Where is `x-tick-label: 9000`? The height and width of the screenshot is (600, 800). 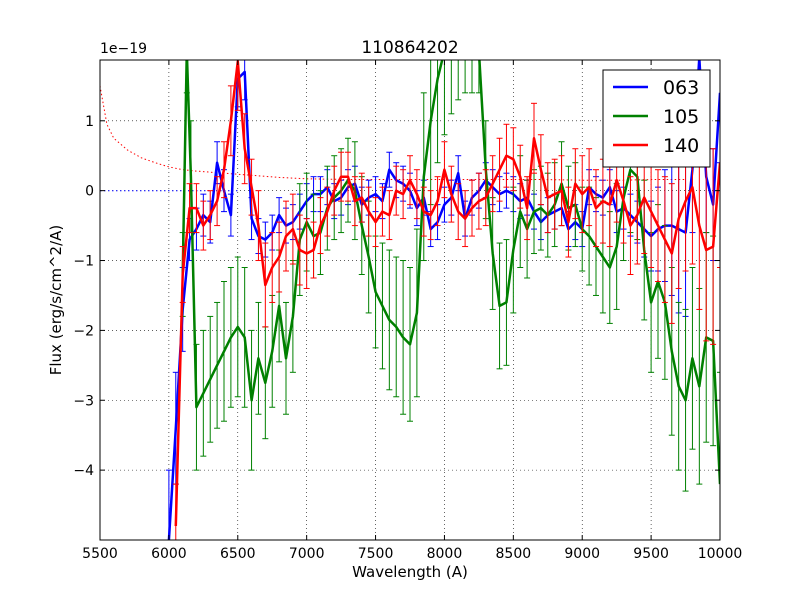 x-tick-label: 9000 is located at coordinates (582, 554).